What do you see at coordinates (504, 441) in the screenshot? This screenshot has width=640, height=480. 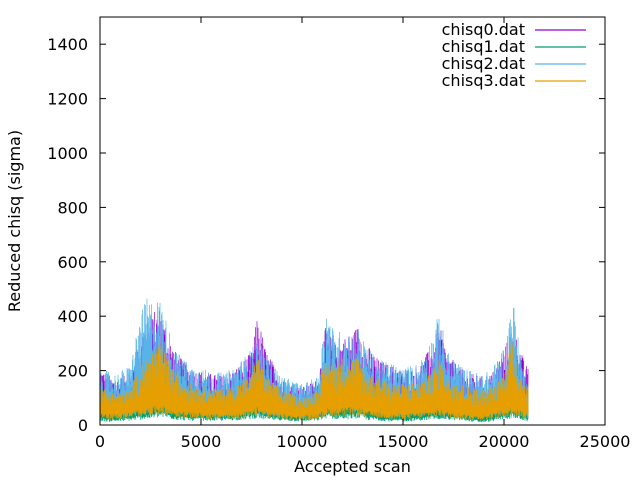 I see `x-tick-label: 20000` at bounding box center [504, 441].